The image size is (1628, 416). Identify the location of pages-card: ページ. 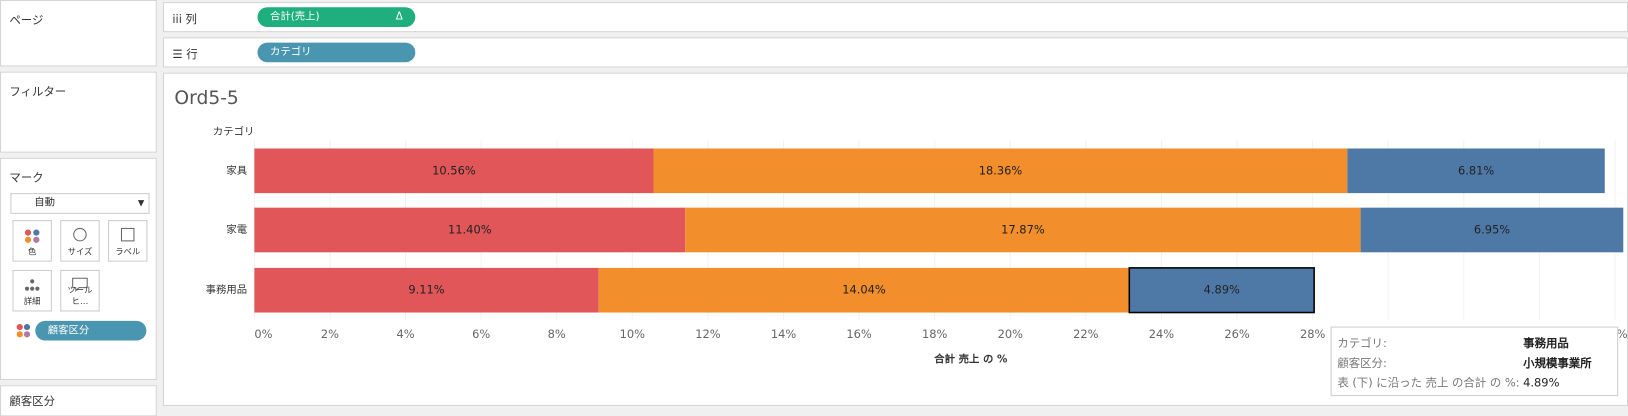
(78, 33).